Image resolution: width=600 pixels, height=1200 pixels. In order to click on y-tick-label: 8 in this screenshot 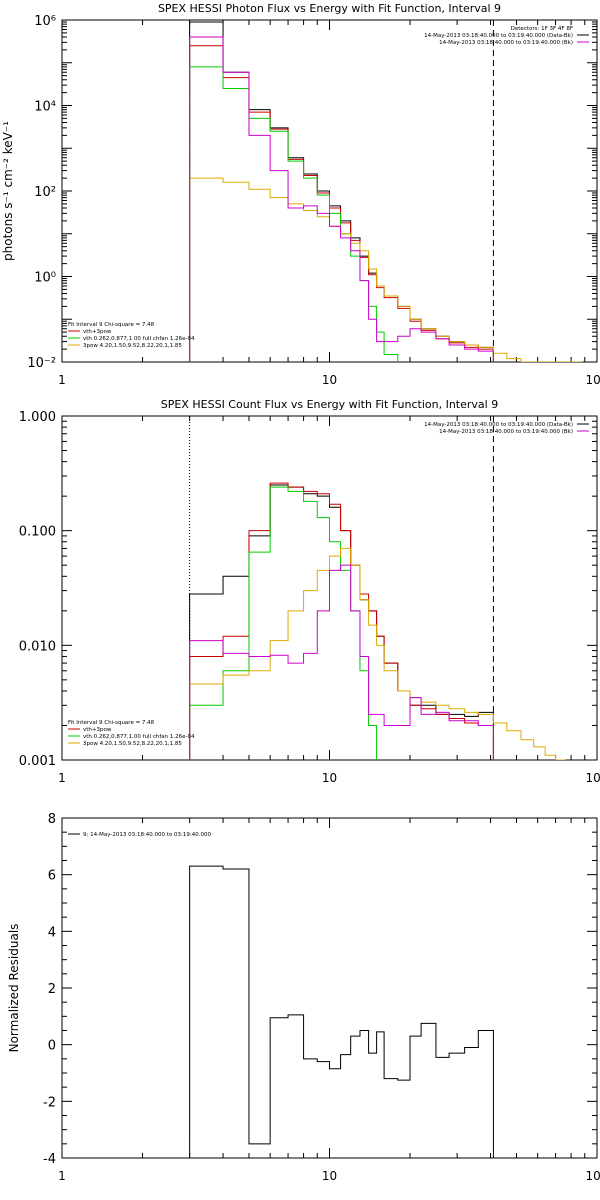, I will do `click(52, 819)`.